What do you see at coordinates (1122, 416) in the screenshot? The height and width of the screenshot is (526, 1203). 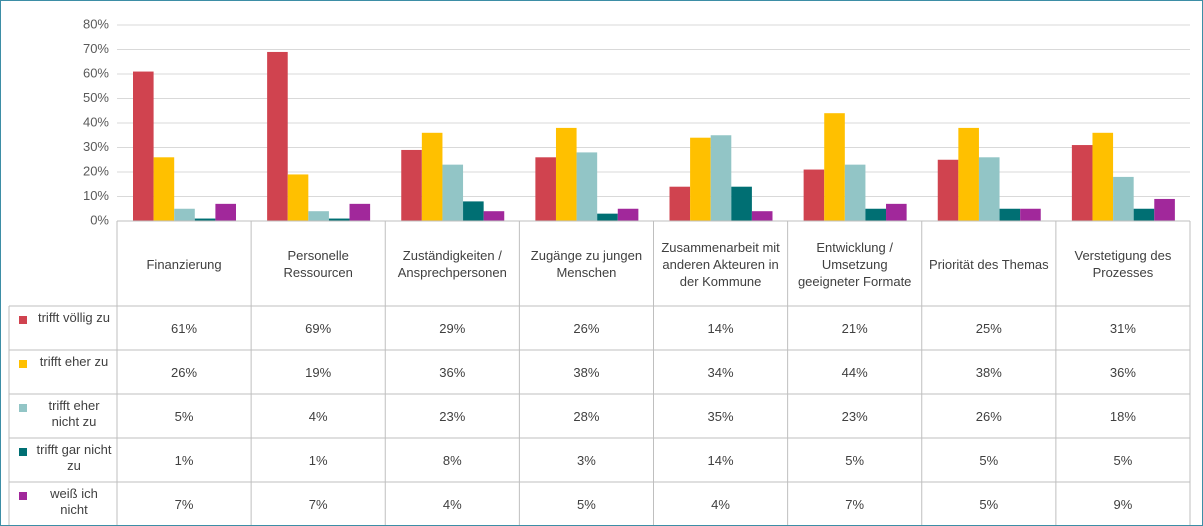 I see `value-label: 18%` at bounding box center [1122, 416].